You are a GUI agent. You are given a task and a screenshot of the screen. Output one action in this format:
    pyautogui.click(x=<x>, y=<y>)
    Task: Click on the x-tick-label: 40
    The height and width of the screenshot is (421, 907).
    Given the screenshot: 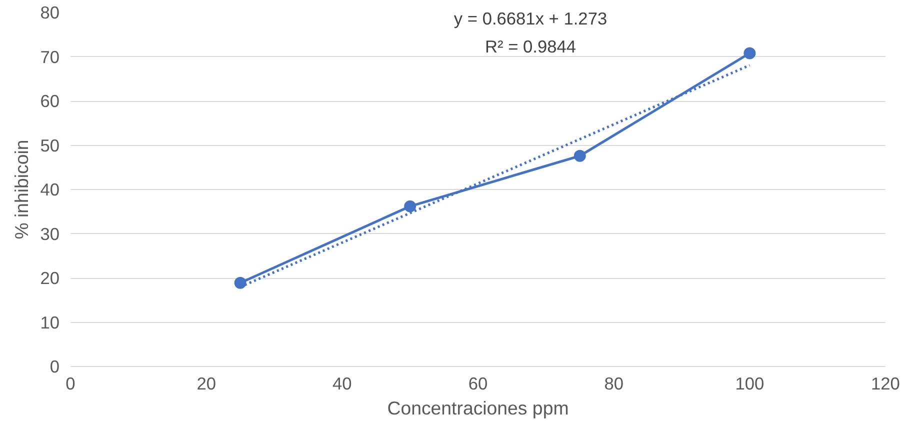 What is the action you would take?
    pyautogui.click(x=342, y=384)
    